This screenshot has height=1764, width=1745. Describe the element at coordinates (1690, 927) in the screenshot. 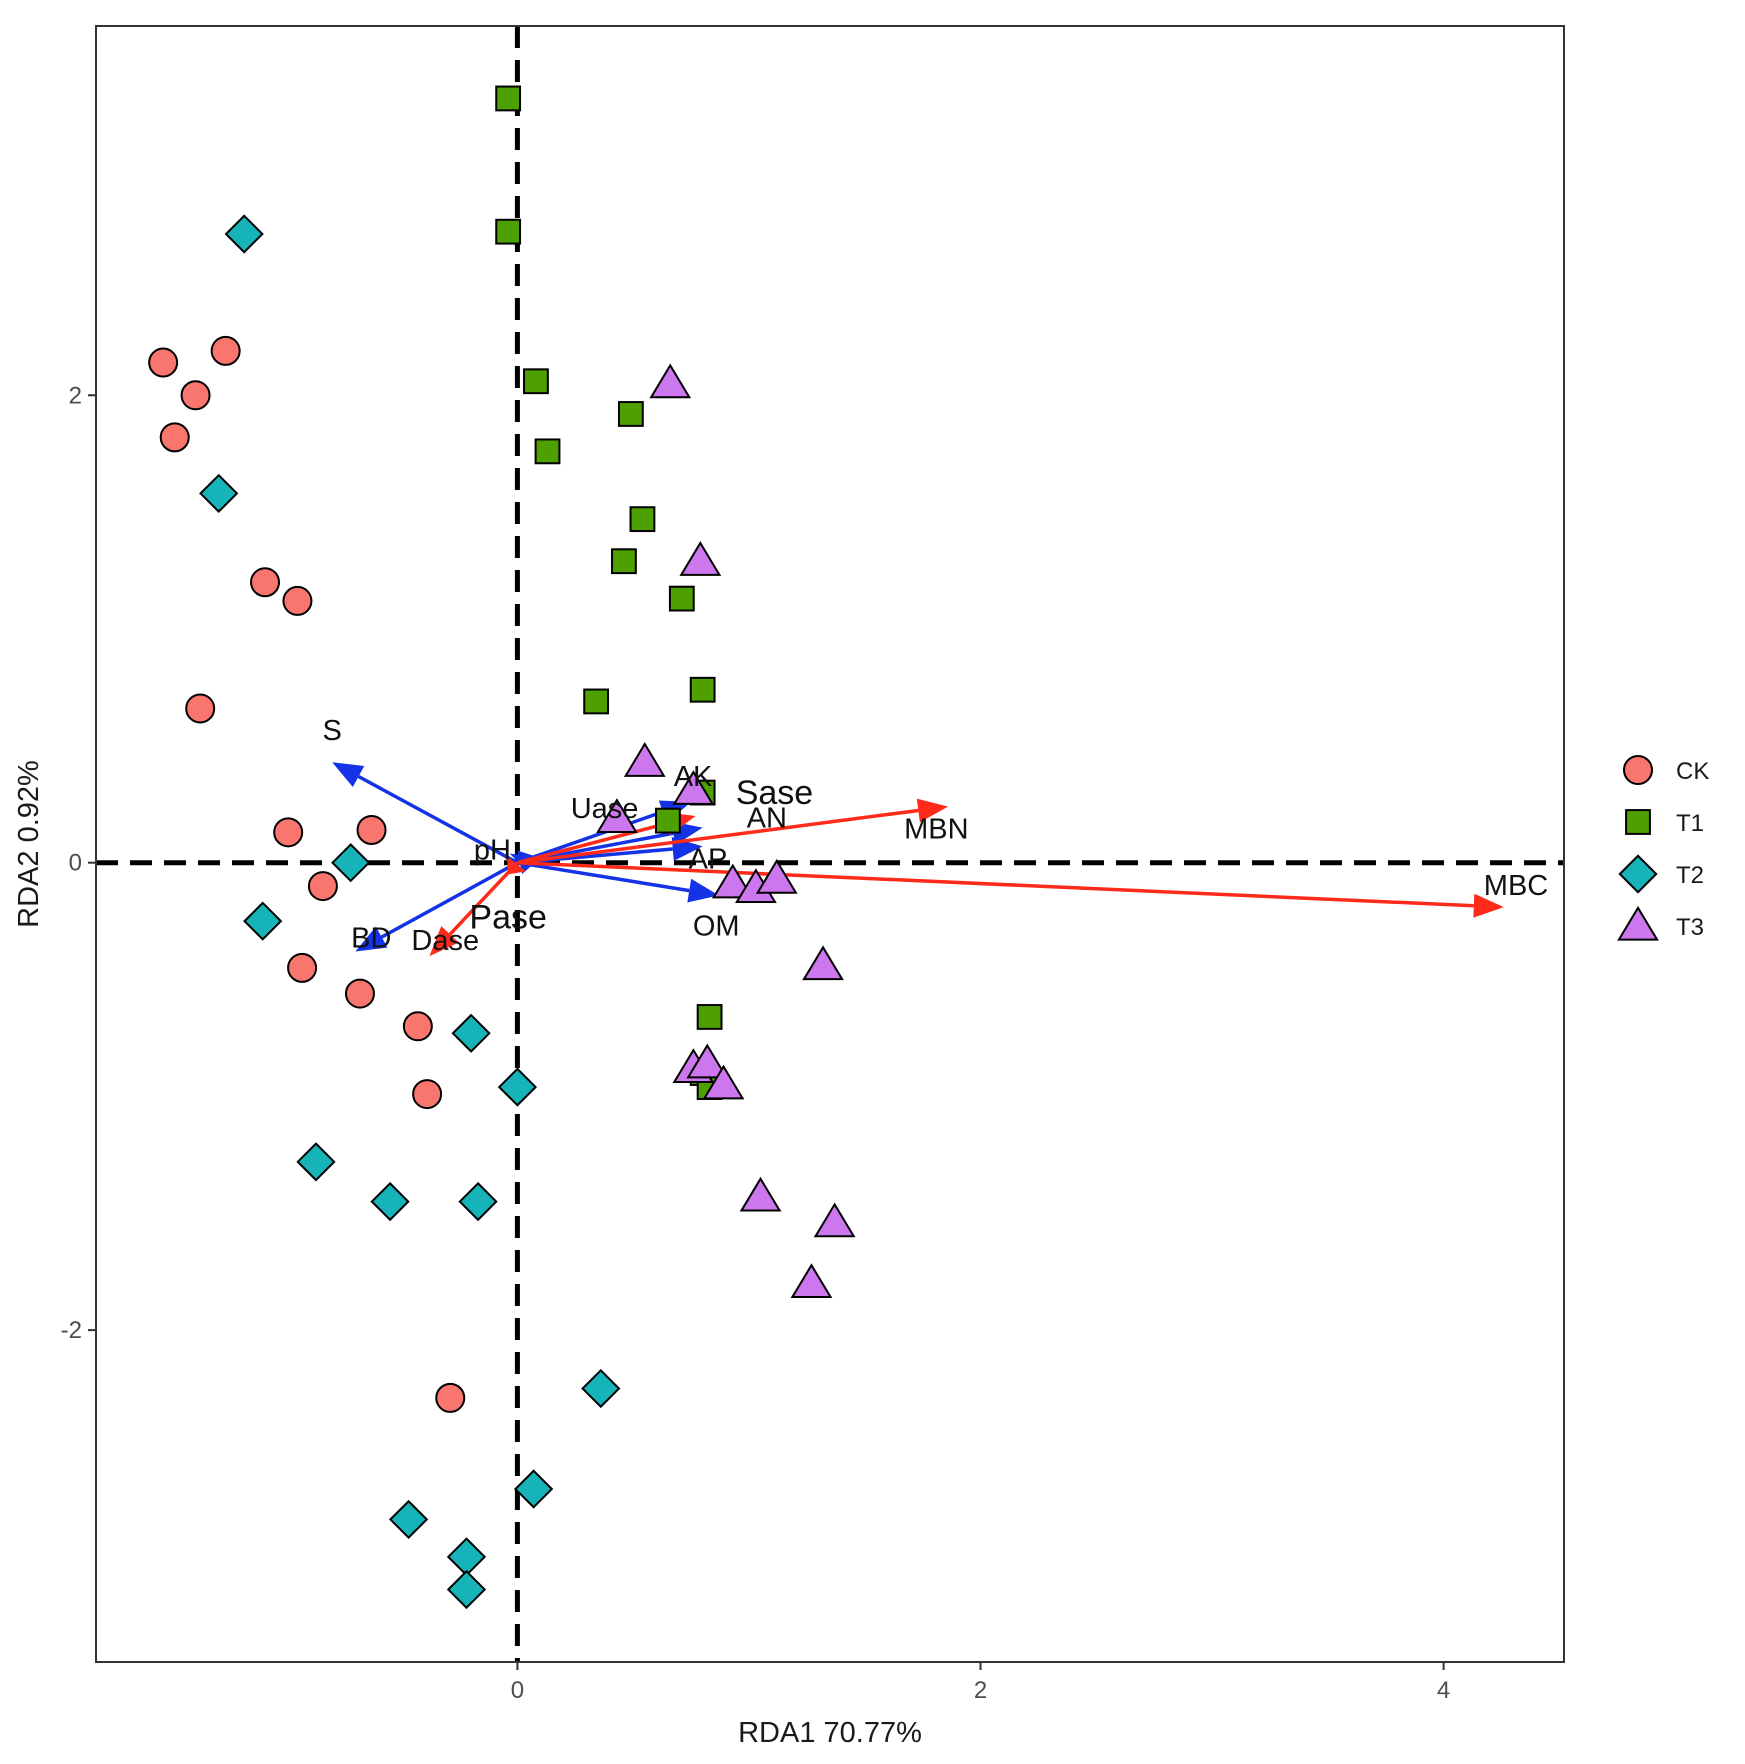

I see `legend-label: T3` at that location.